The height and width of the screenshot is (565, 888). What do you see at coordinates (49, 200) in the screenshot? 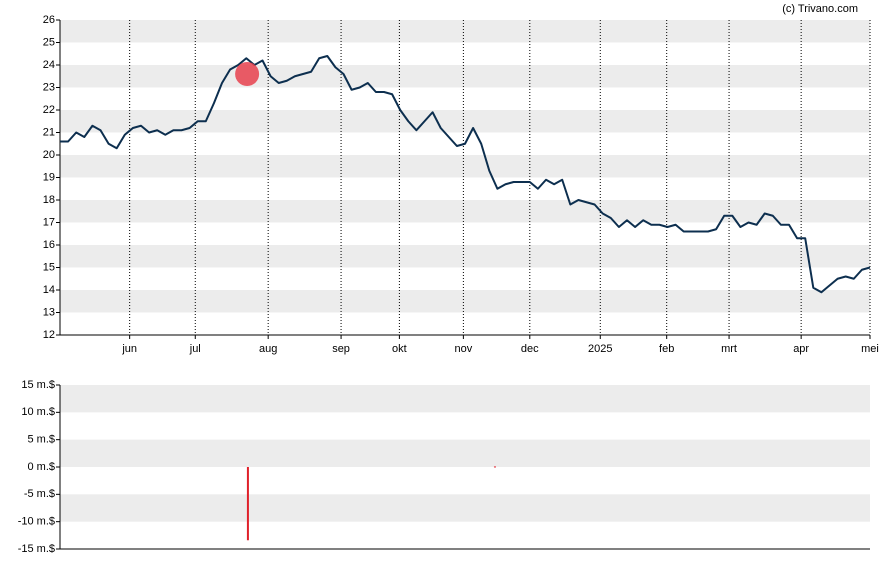
I see `y-tick-label: 18` at bounding box center [49, 200].